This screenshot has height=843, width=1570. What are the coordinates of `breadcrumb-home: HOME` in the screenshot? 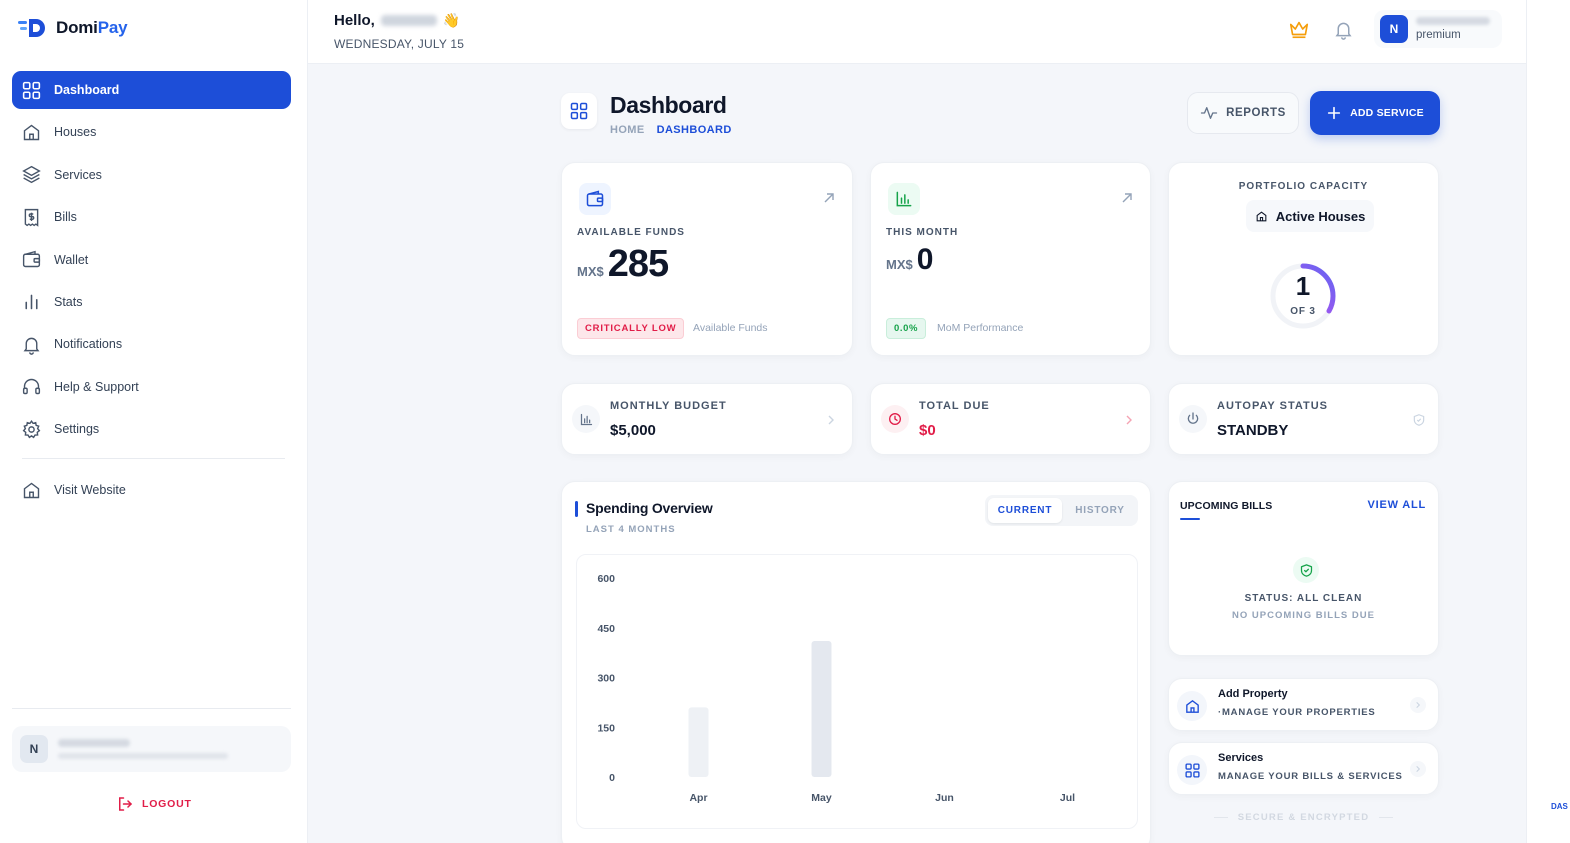 It's located at (627, 130).